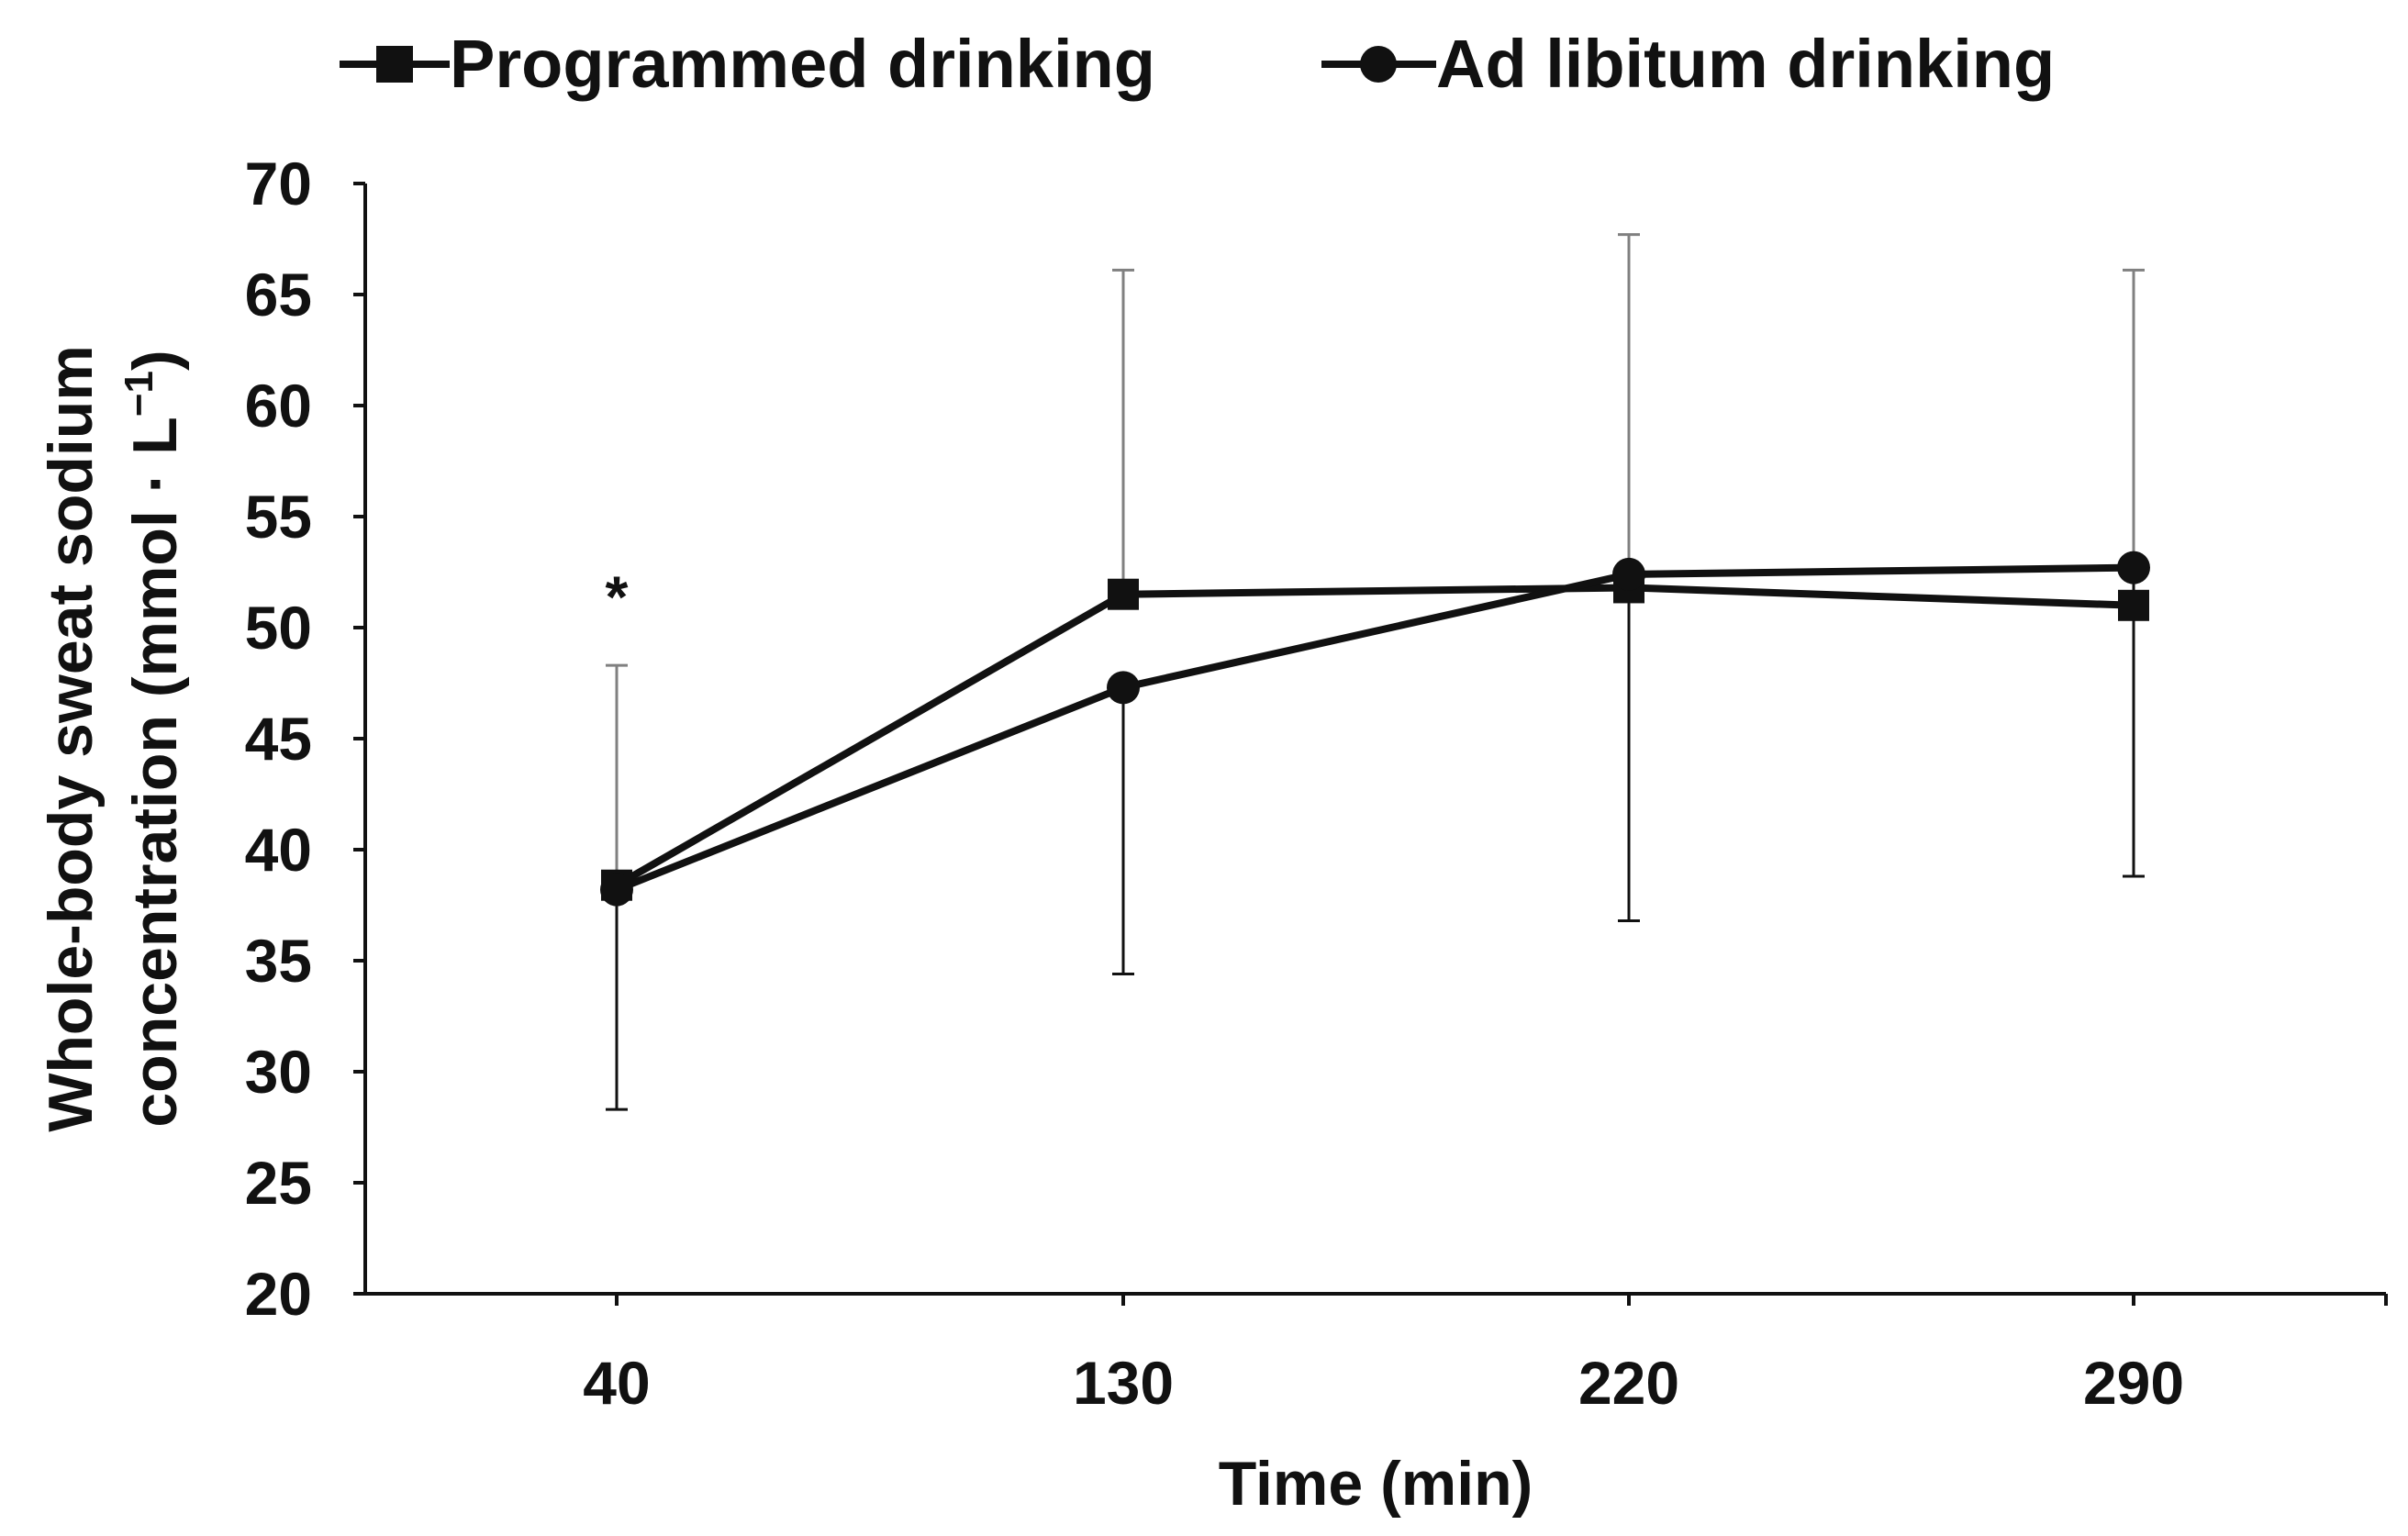 The image size is (2408, 1536). What do you see at coordinates (1123, 1383) in the screenshot?
I see `x-tick-label: 130` at bounding box center [1123, 1383].